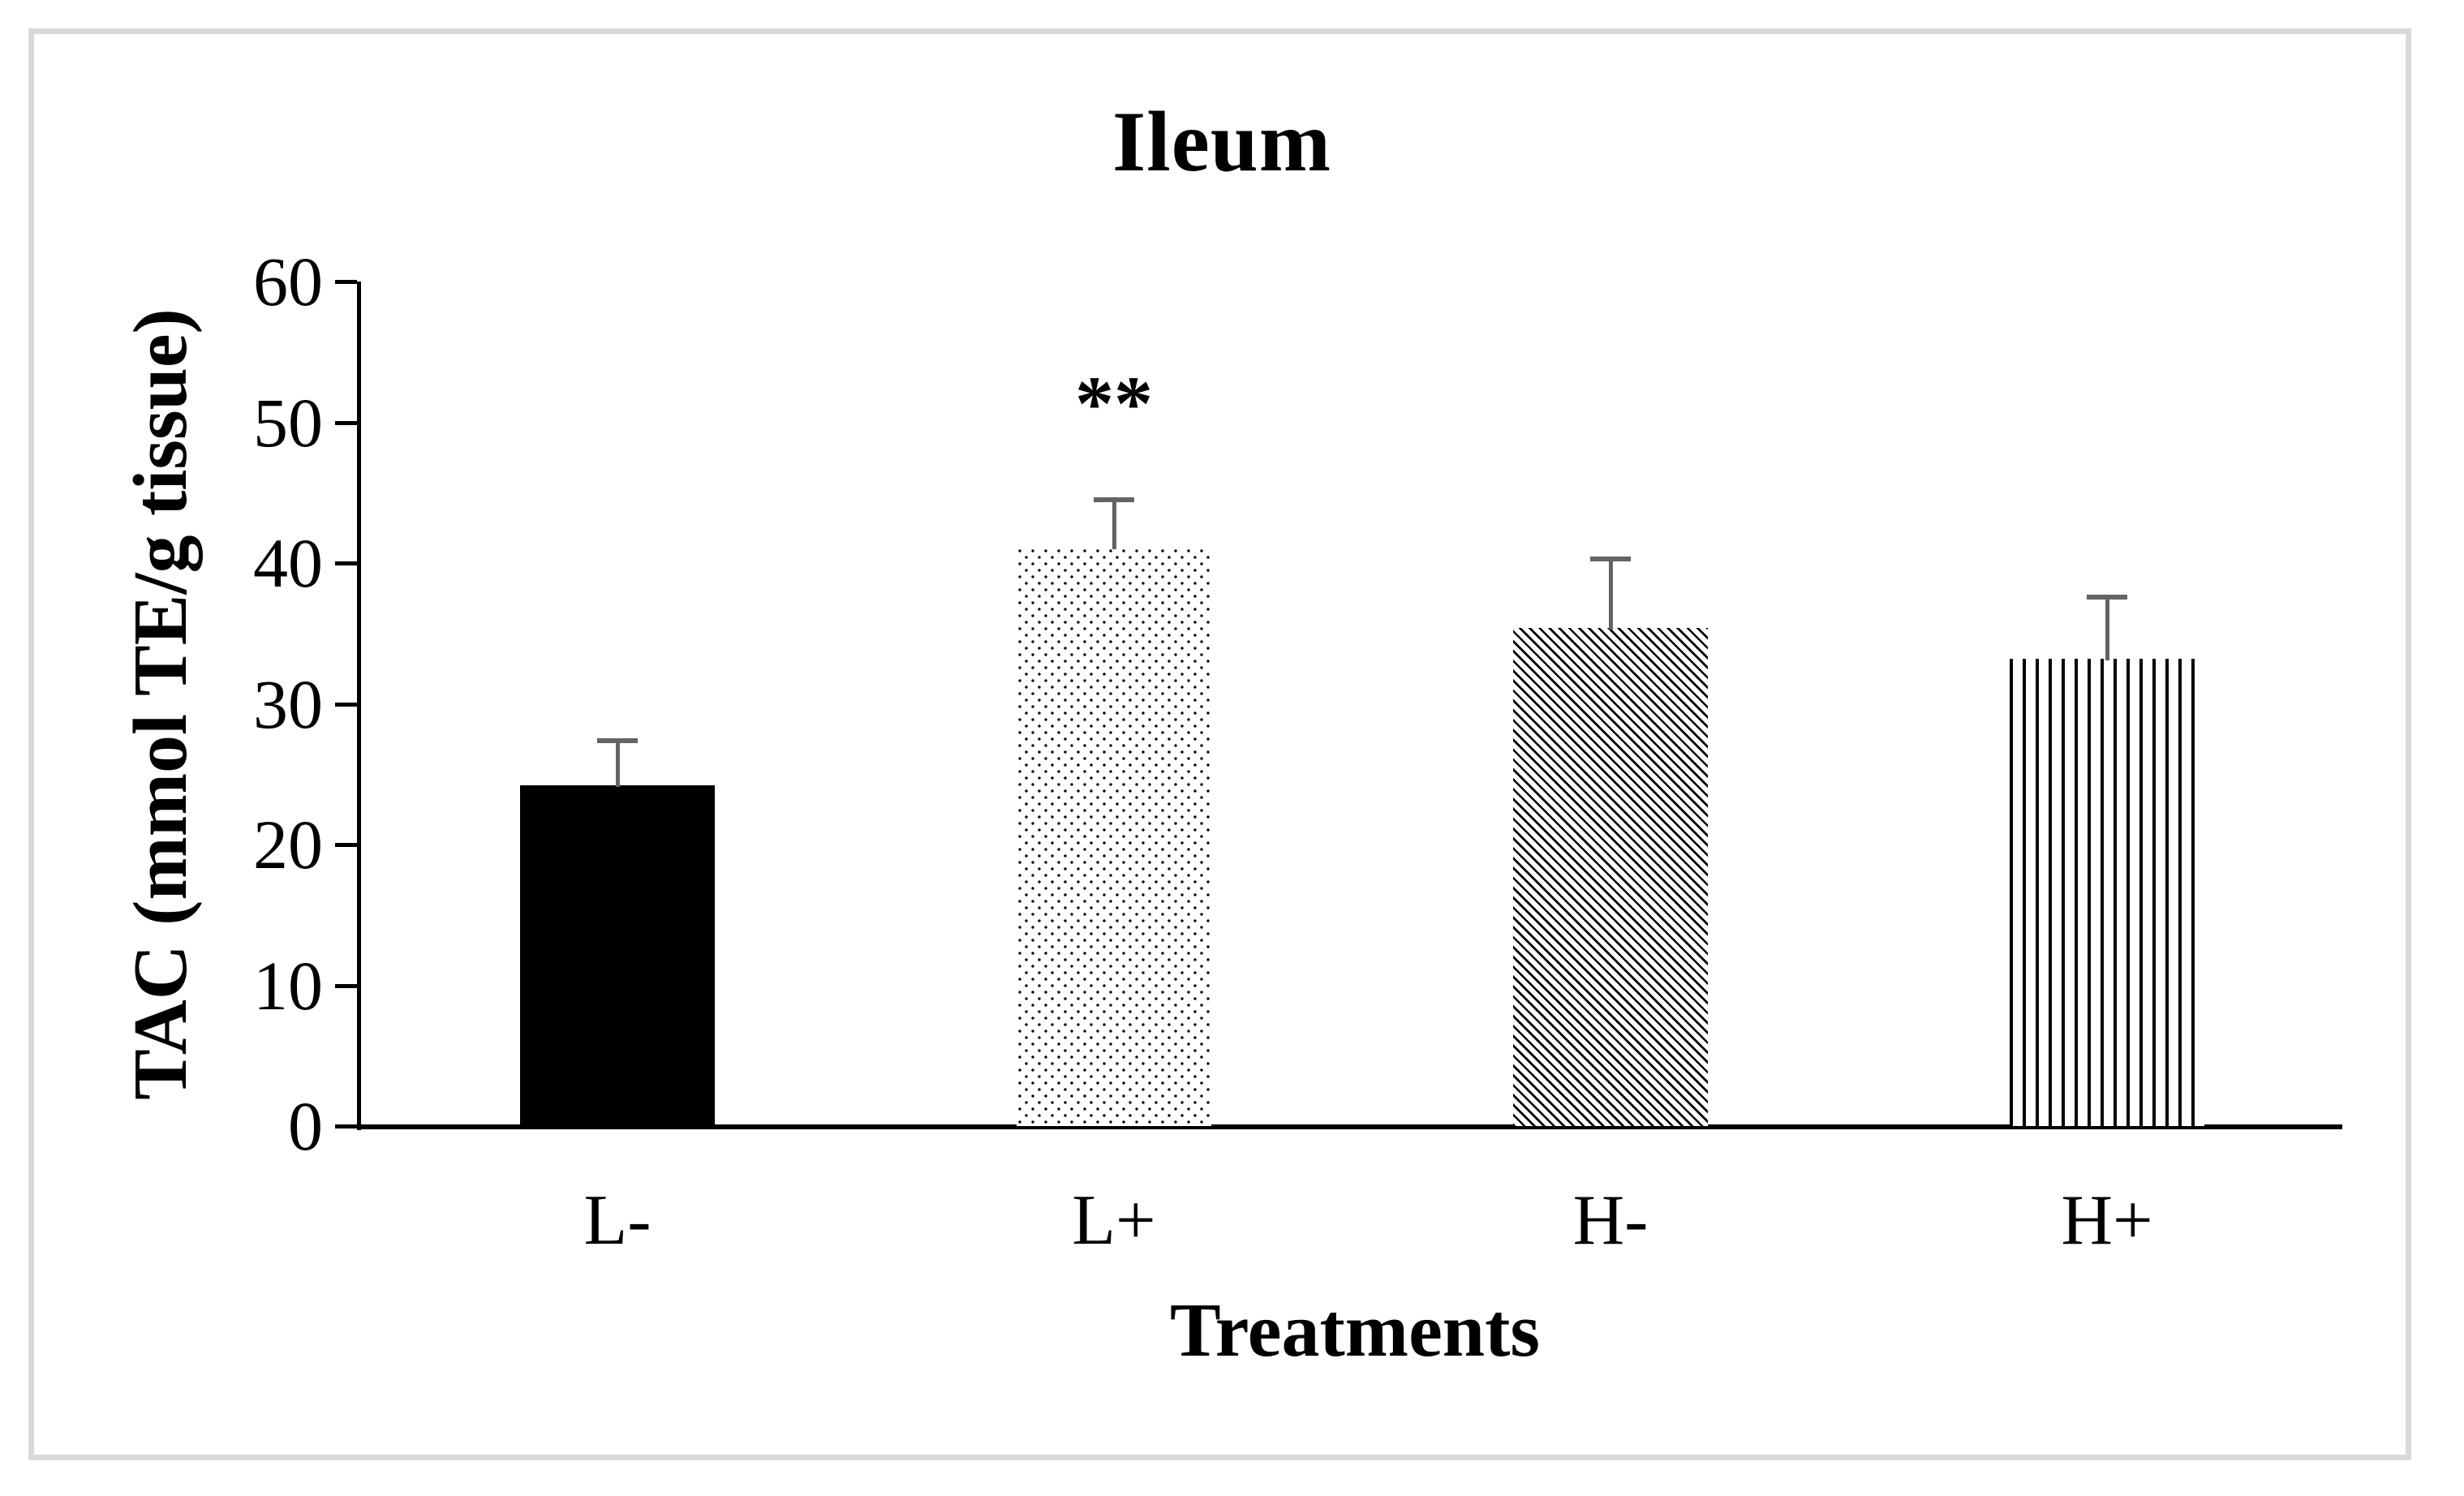 The image size is (2464, 1496). Describe the element at coordinates (305, 1126) in the screenshot. I see `y-tick-label: 0` at that location.